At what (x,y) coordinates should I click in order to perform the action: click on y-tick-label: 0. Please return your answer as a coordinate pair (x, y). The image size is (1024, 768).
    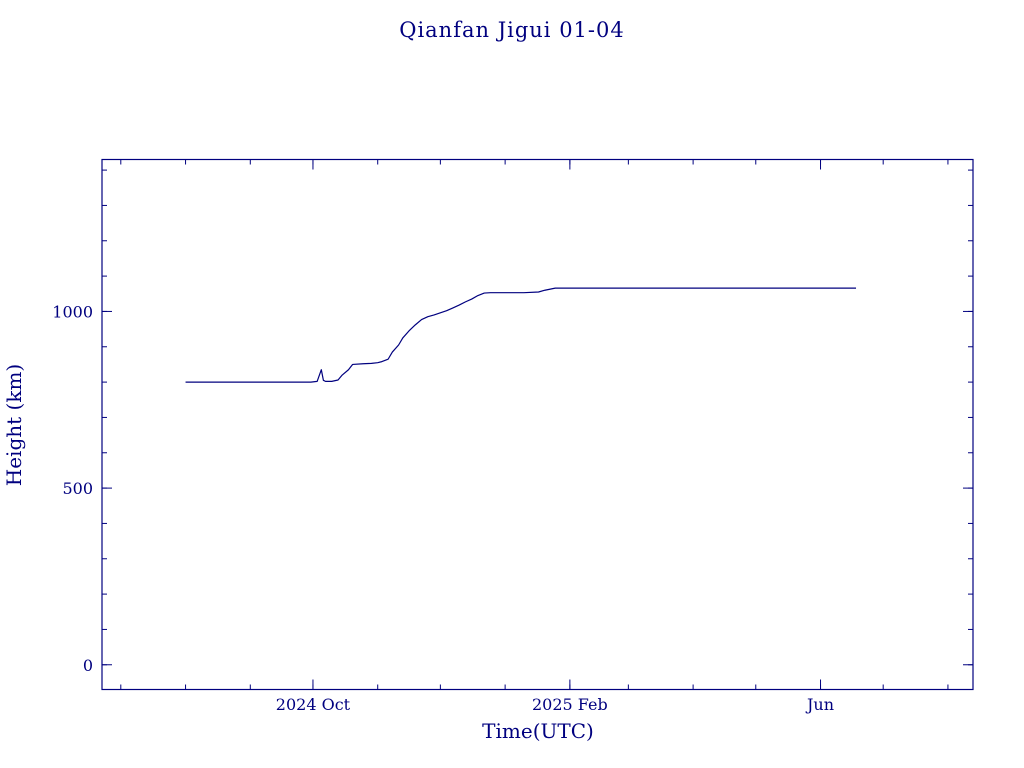
    Looking at the image, I should click on (88, 665).